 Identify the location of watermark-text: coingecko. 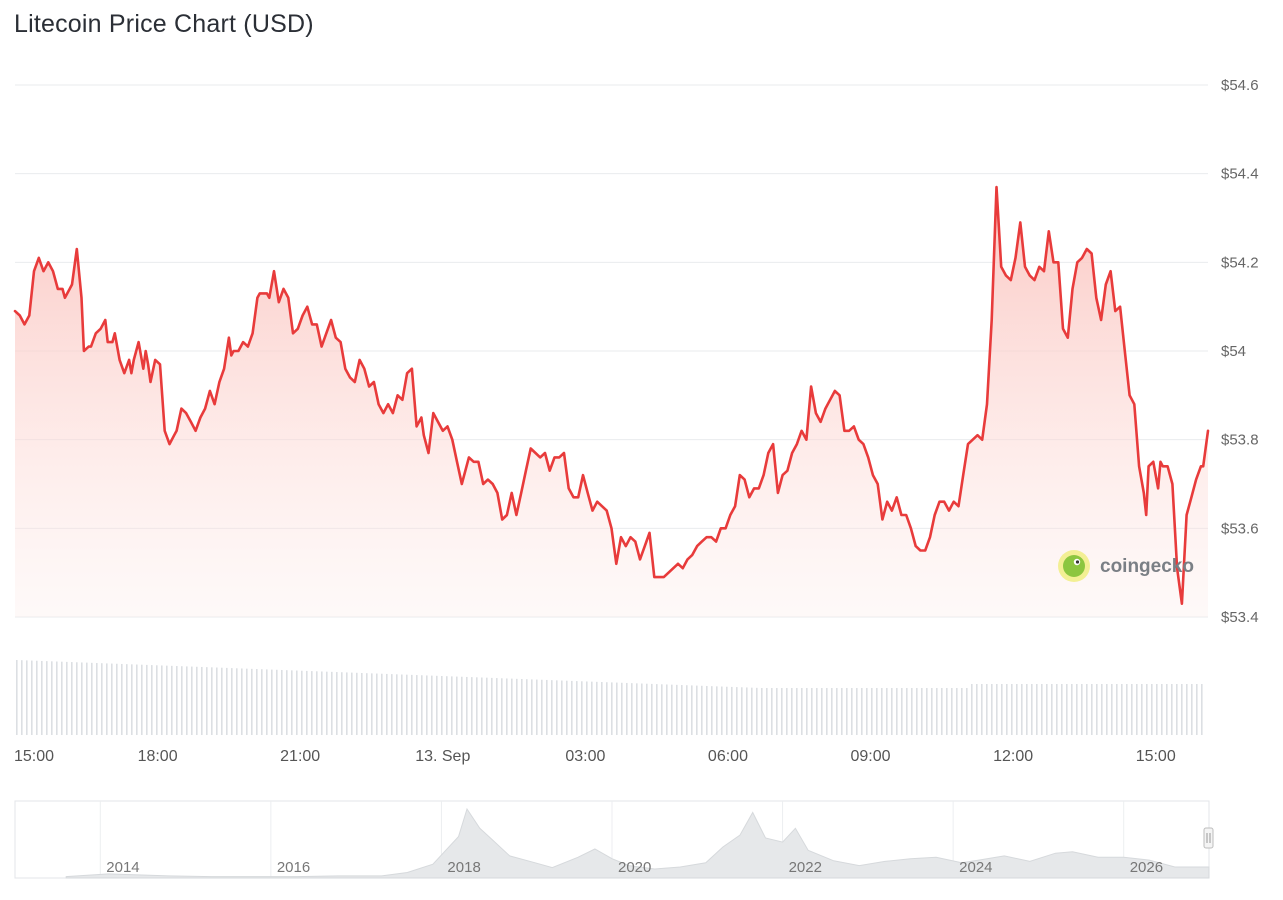
(1147, 566).